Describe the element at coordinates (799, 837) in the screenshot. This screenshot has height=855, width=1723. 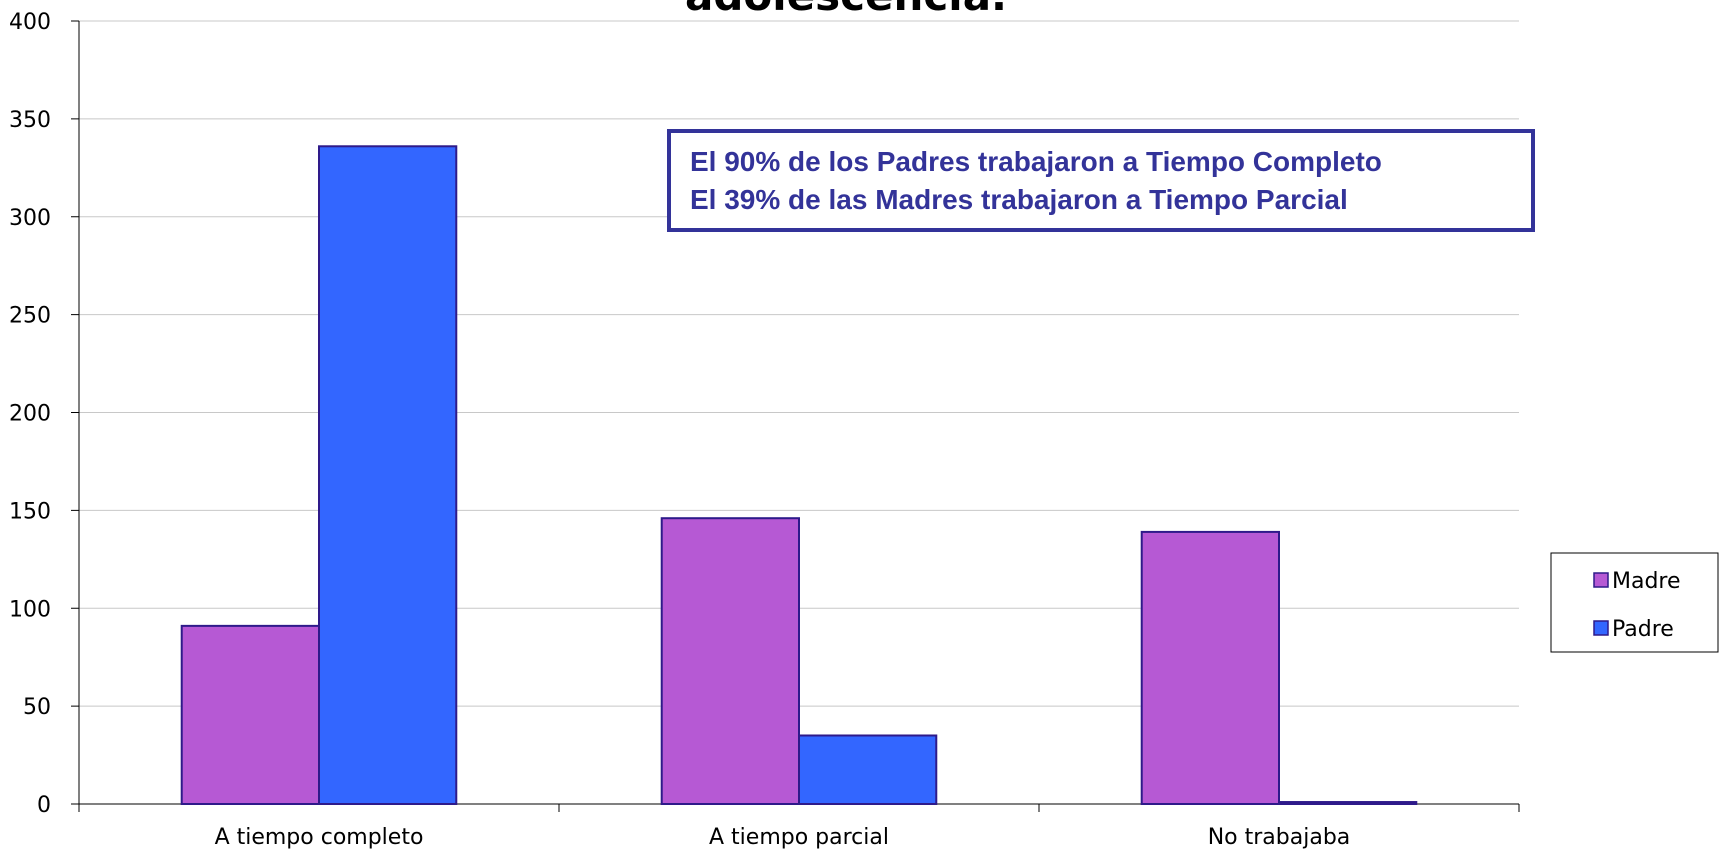
I see `x-tick-label: A tiempo parcial` at that location.